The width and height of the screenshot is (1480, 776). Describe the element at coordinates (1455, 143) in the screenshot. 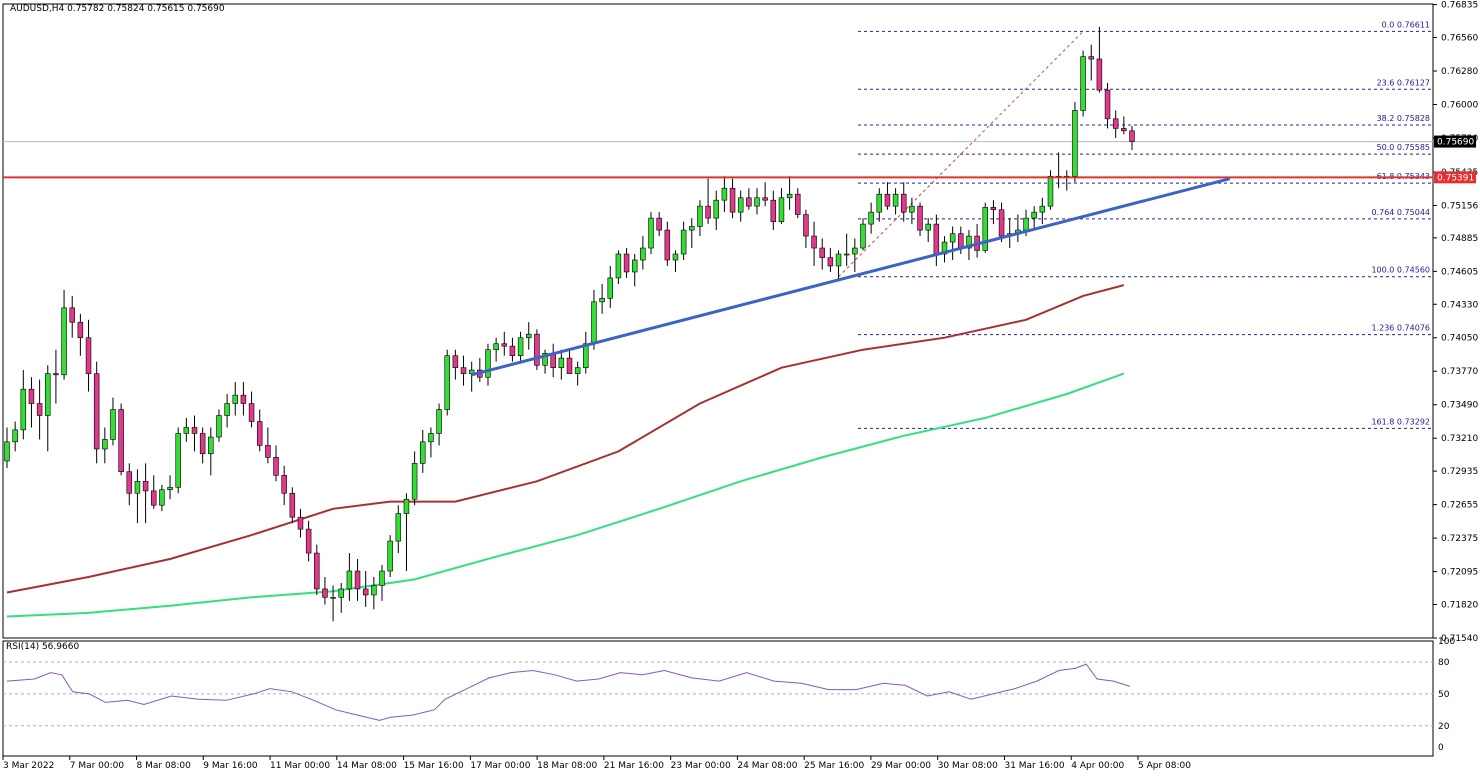

I see `current-price-tag-label: 0.75690` at that location.